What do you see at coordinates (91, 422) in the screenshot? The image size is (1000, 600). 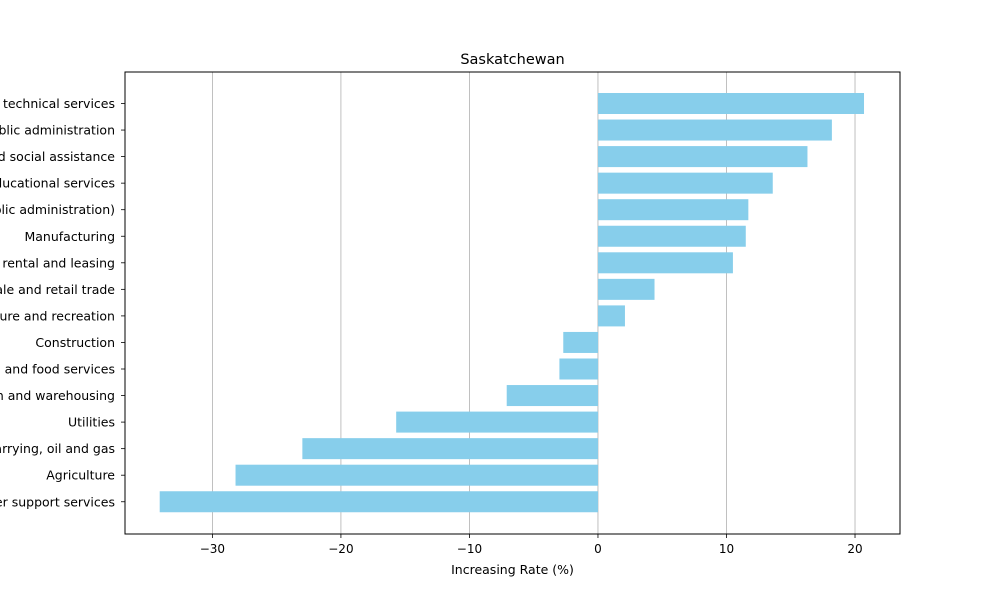 I see `y-tick-label: Utilities` at bounding box center [91, 422].